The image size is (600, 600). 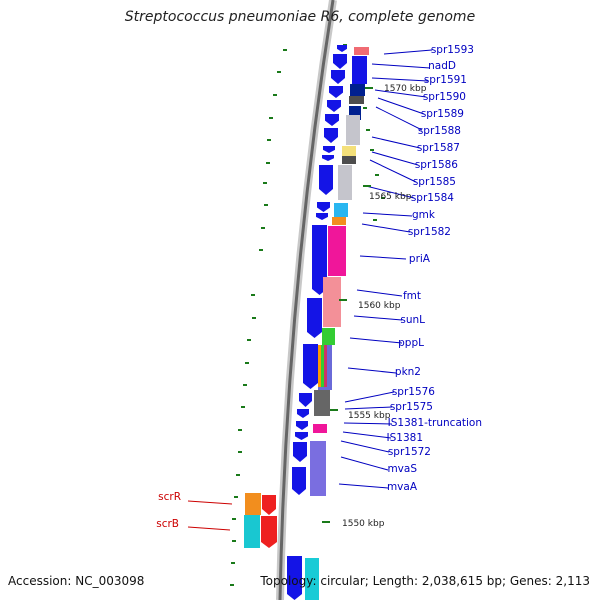 I want to click on leader-spr1590, so click(x=400, y=93).